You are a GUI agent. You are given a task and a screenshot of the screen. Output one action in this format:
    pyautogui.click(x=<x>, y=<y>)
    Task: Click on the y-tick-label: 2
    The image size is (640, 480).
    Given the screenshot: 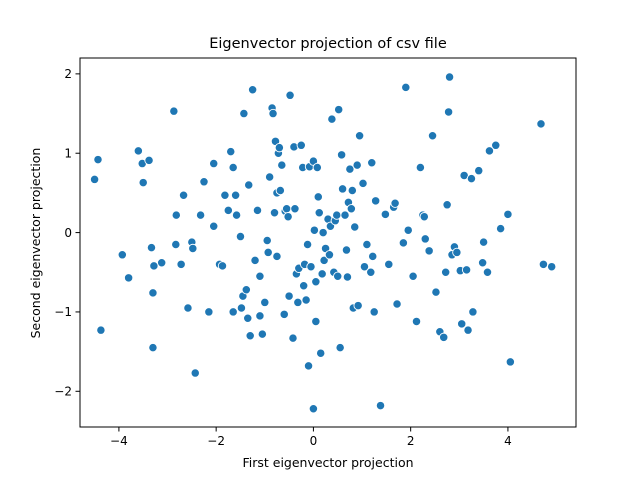 What is the action you would take?
    pyautogui.click(x=68, y=74)
    